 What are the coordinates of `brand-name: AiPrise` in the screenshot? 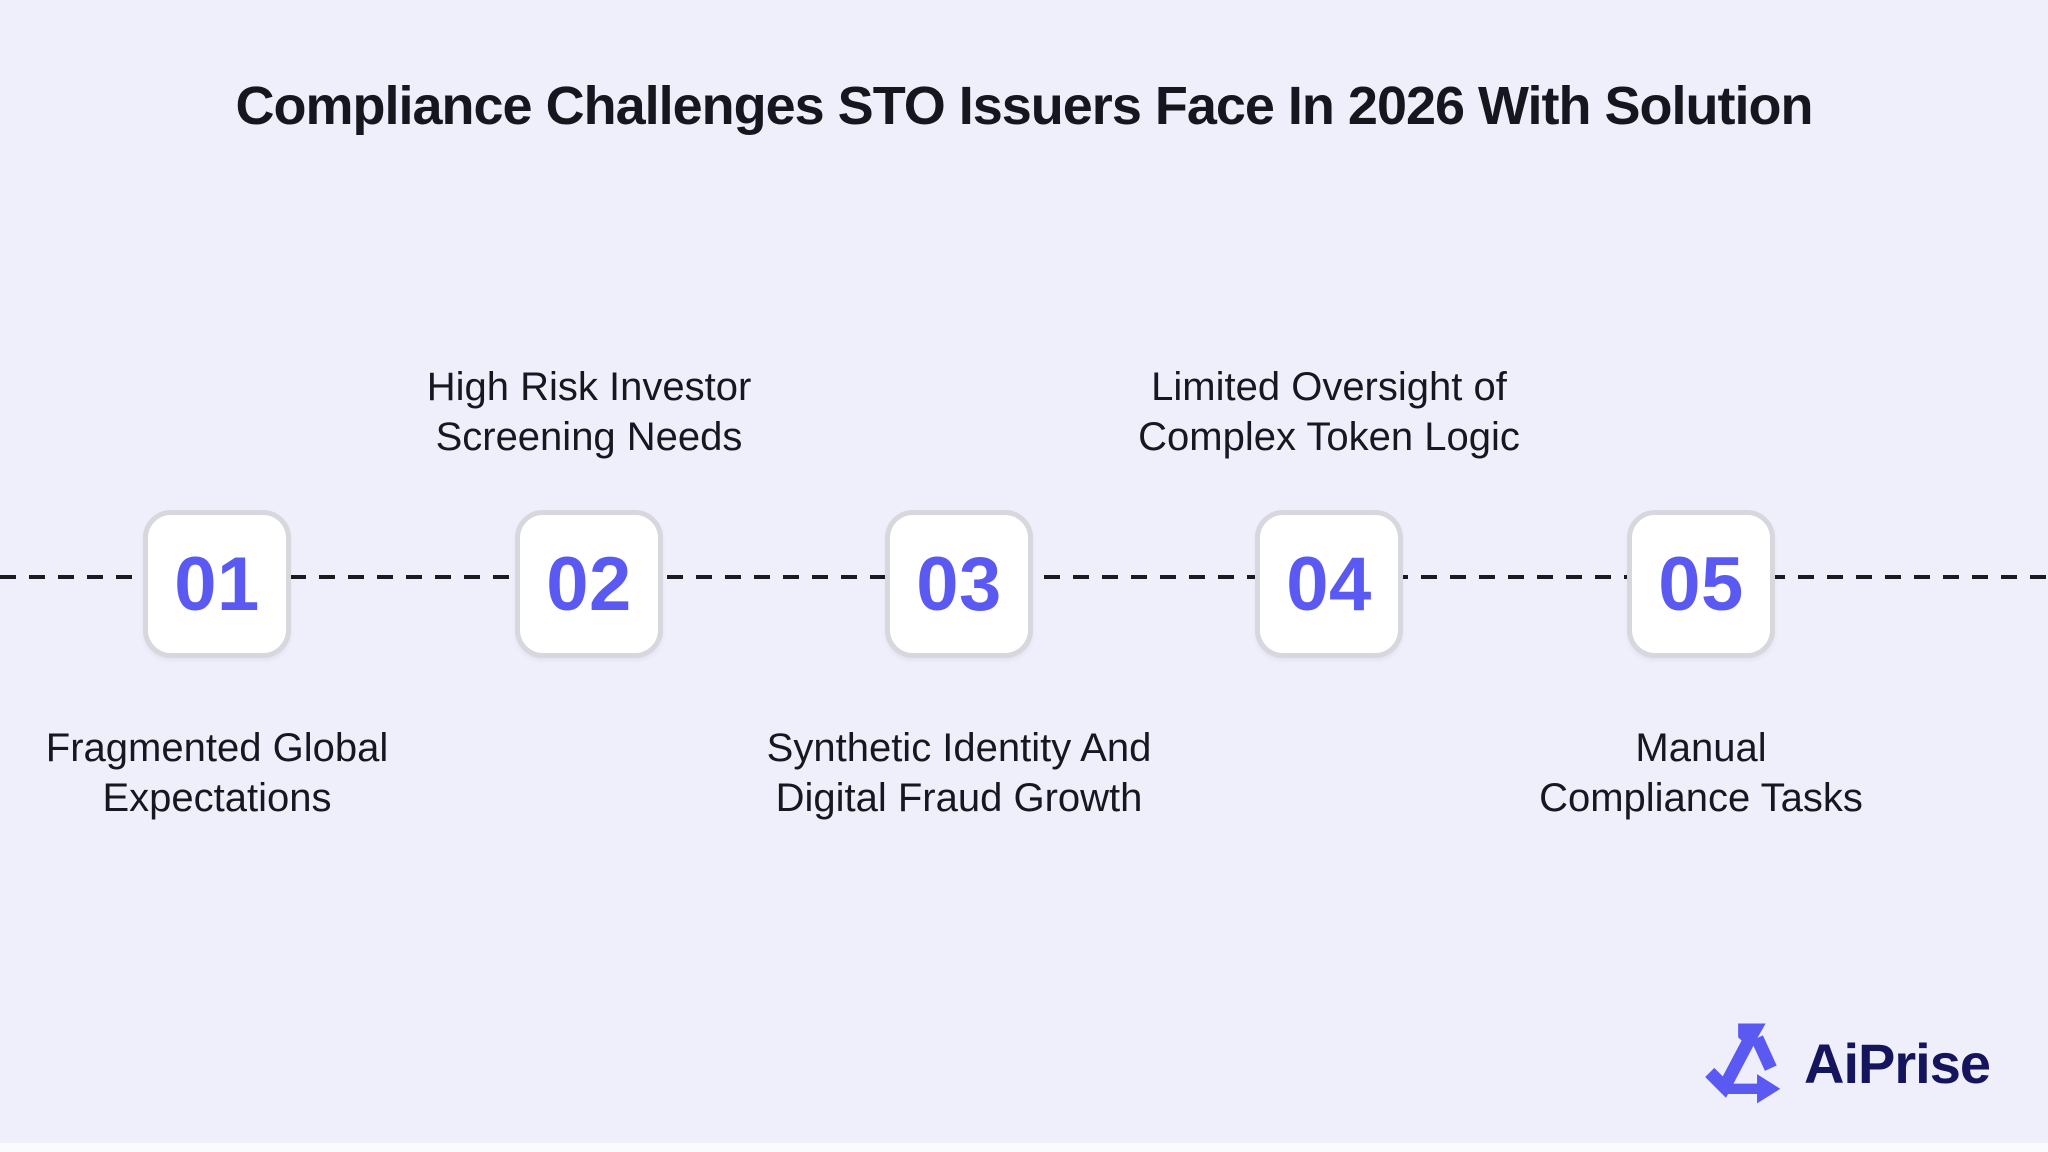 It's located at (1897, 1063).